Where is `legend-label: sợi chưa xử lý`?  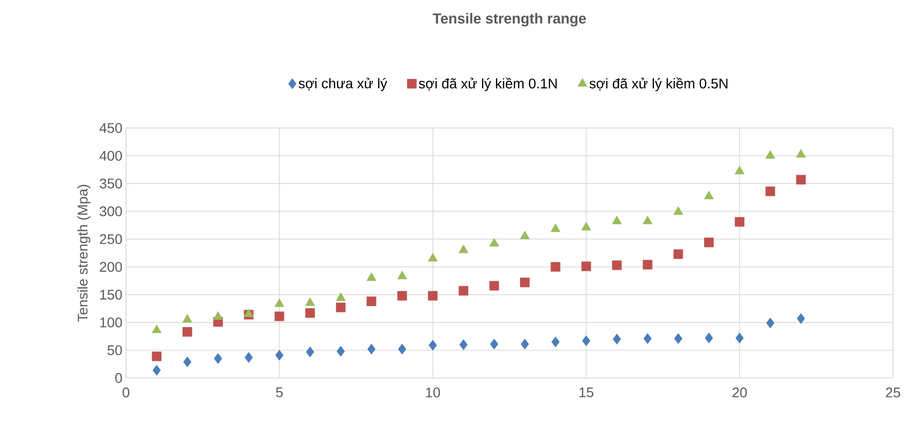 legend-label: sợi chưa xử lý is located at coordinates (343, 85).